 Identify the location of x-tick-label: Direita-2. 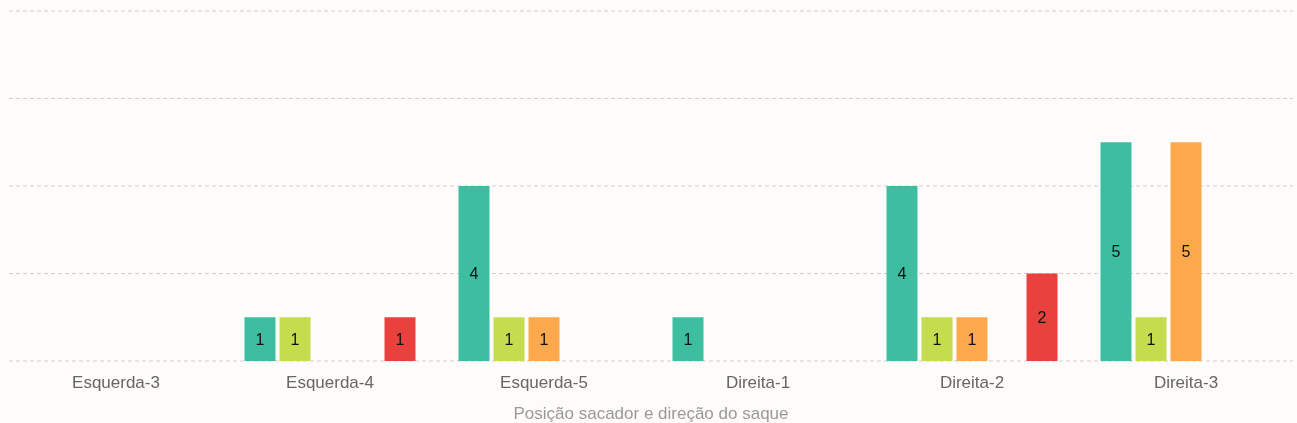
(972, 382).